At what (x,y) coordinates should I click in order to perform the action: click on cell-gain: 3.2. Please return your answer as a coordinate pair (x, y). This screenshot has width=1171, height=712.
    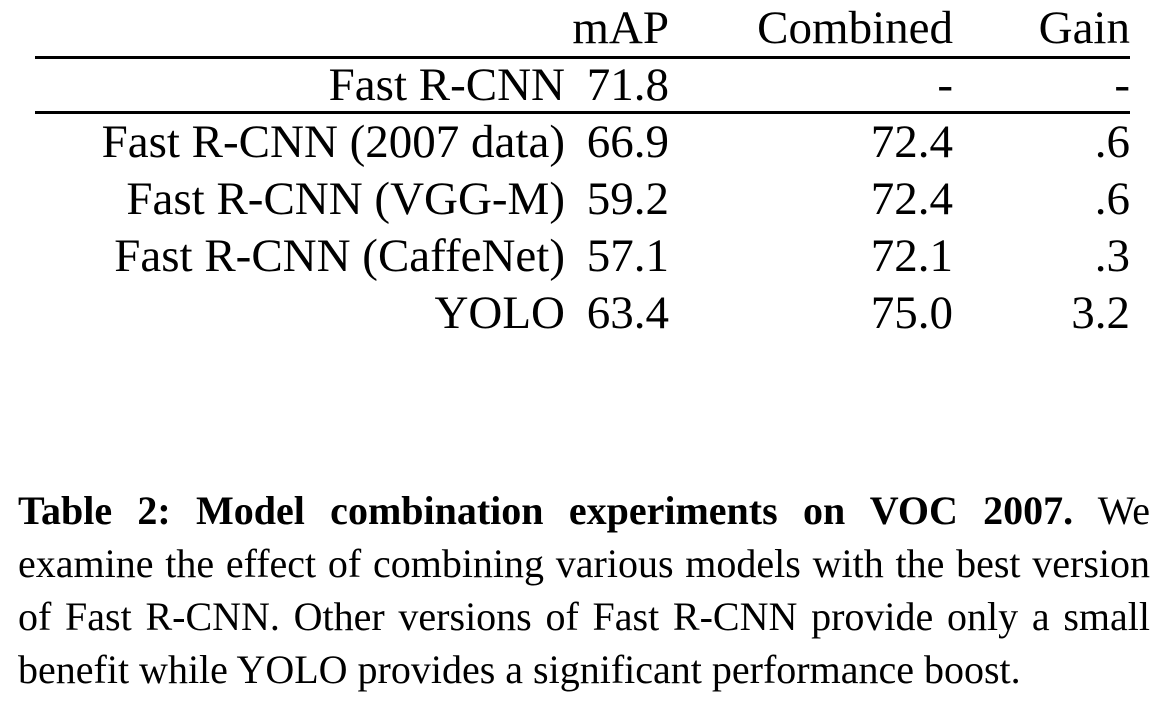
    Looking at the image, I should click on (1100, 313).